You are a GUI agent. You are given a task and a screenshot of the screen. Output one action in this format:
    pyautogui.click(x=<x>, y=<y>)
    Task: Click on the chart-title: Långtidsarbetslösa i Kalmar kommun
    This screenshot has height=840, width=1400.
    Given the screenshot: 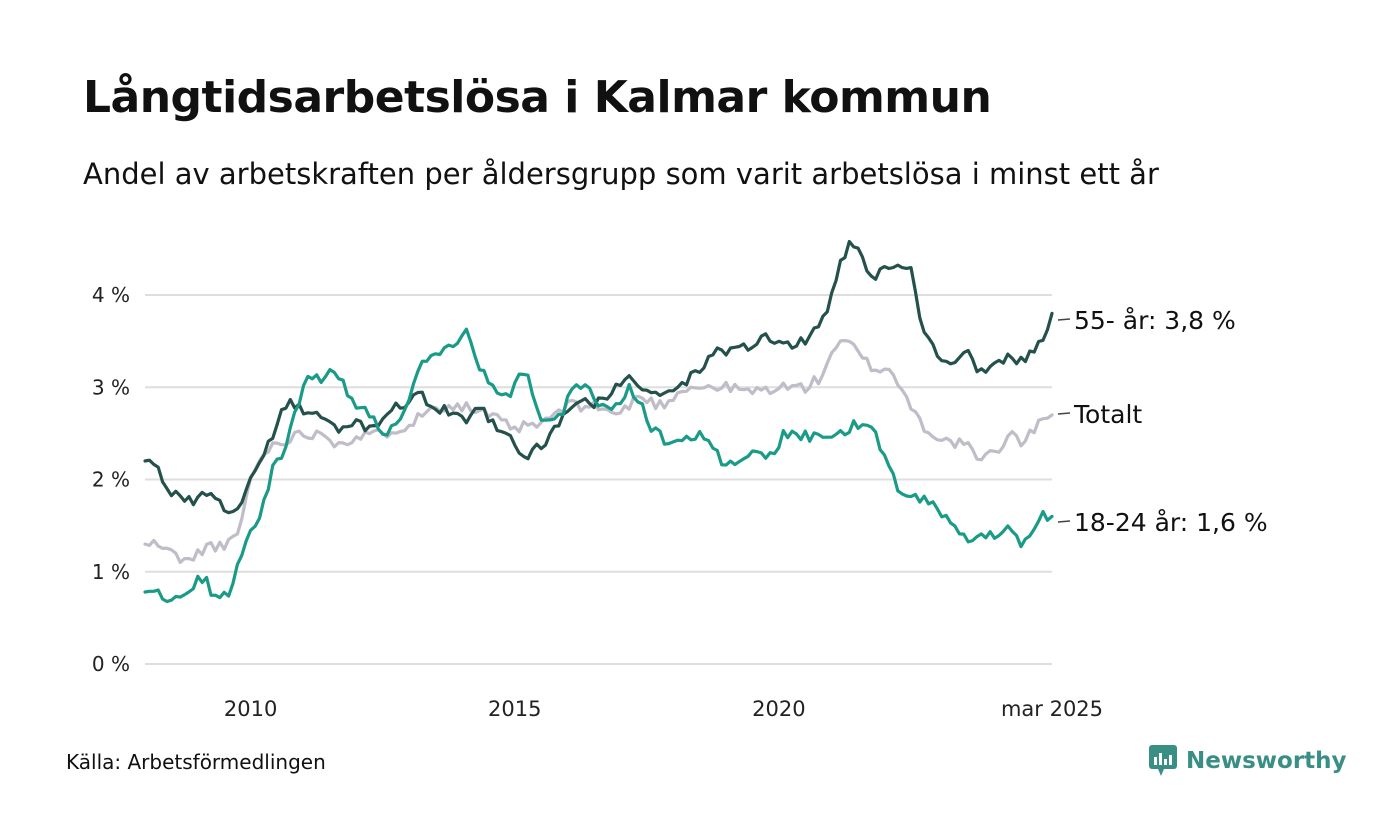 What is the action you would take?
    pyautogui.click(x=537, y=97)
    